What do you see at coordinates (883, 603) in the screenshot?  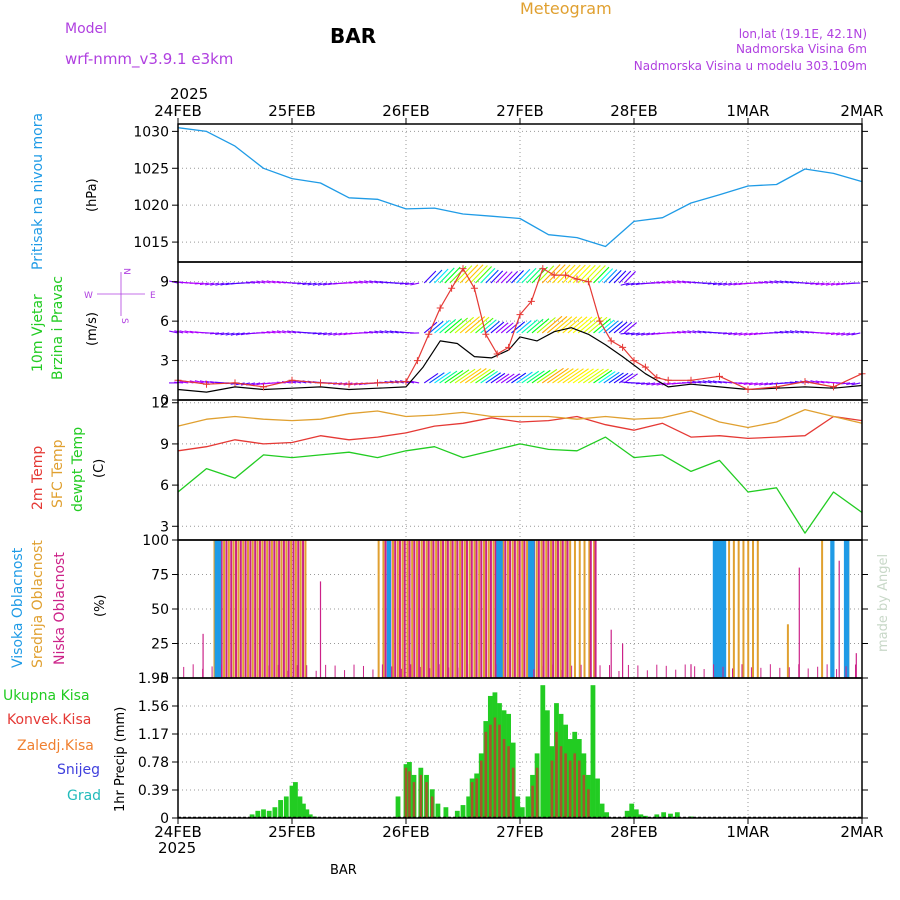 I see `watermark: made by Angel` at bounding box center [883, 603].